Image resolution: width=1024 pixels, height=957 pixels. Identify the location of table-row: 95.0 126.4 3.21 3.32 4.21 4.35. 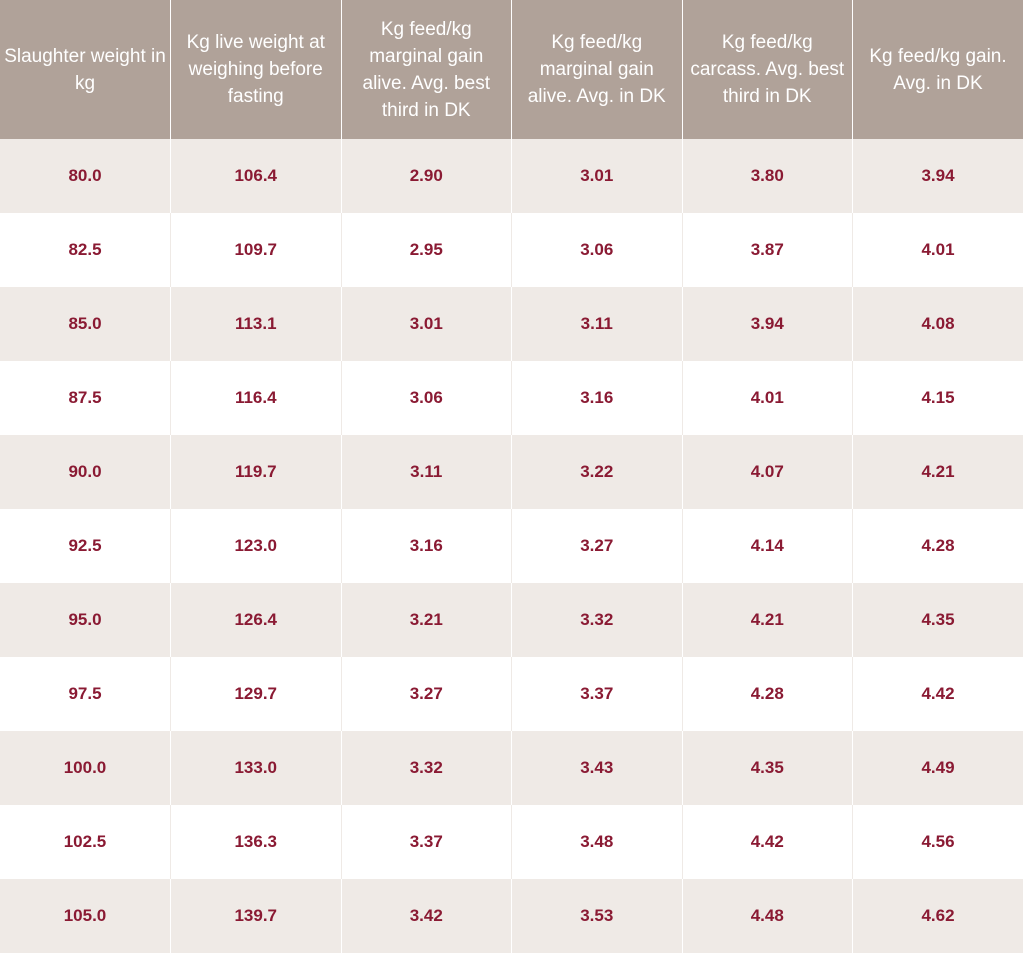
(511, 620).